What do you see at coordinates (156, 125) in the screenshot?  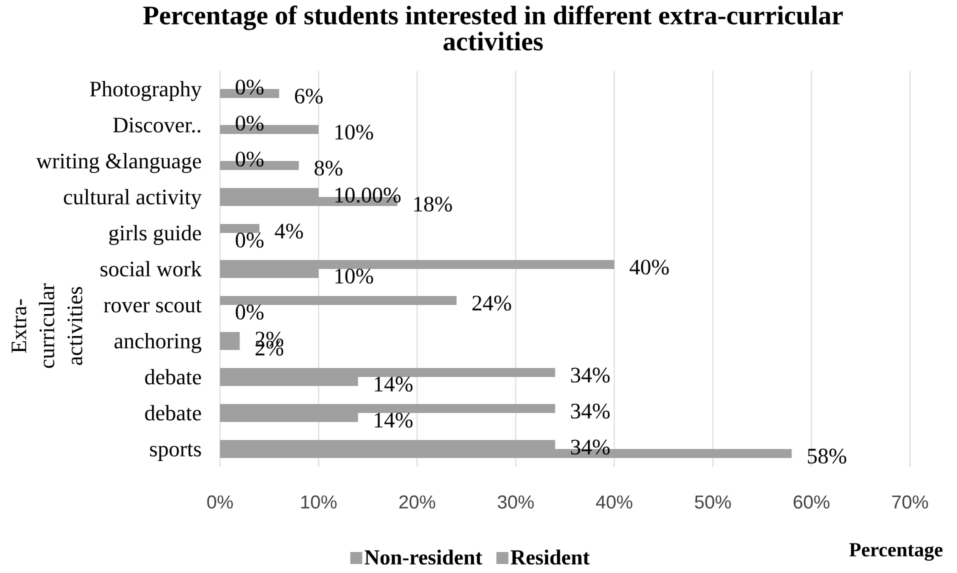 I see `y-tick-label: Discover..` at bounding box center [156, 125].